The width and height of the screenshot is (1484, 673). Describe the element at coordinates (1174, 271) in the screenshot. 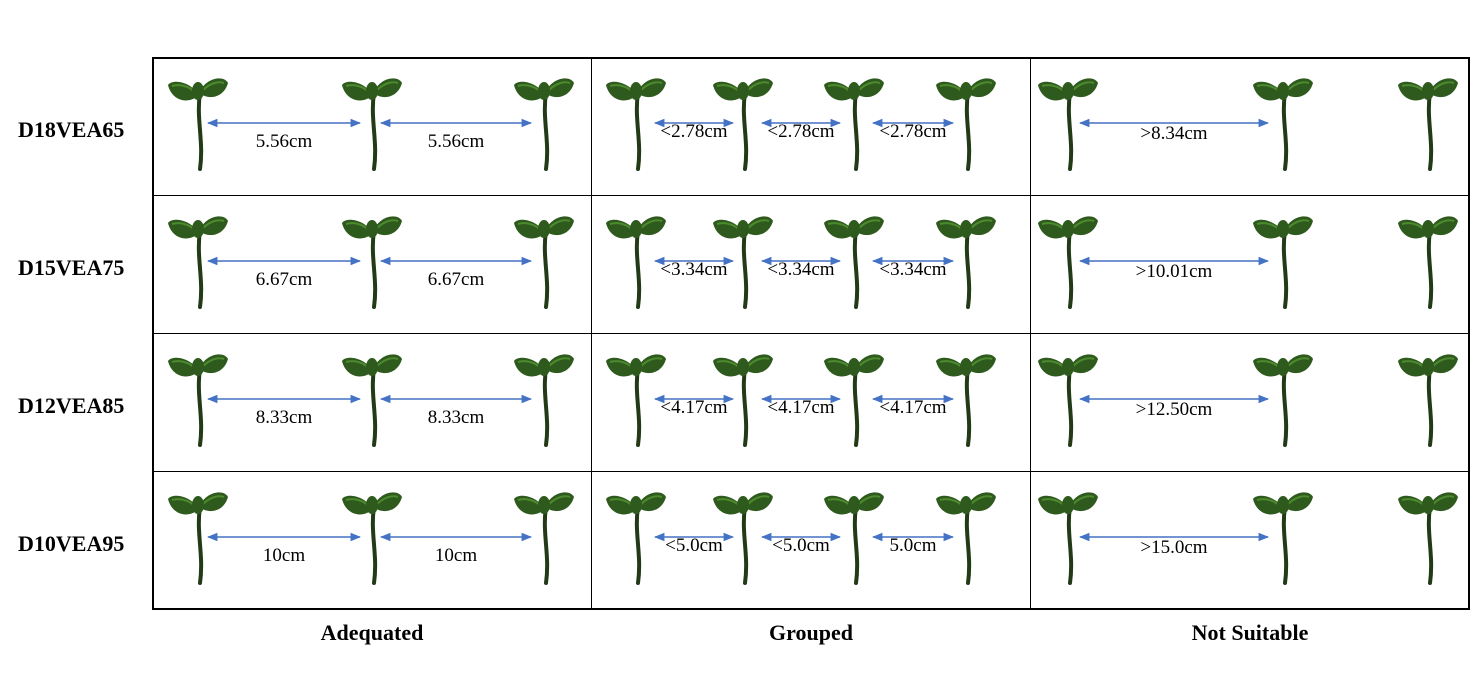

I see `distance-label: >10.01cm` at that location.